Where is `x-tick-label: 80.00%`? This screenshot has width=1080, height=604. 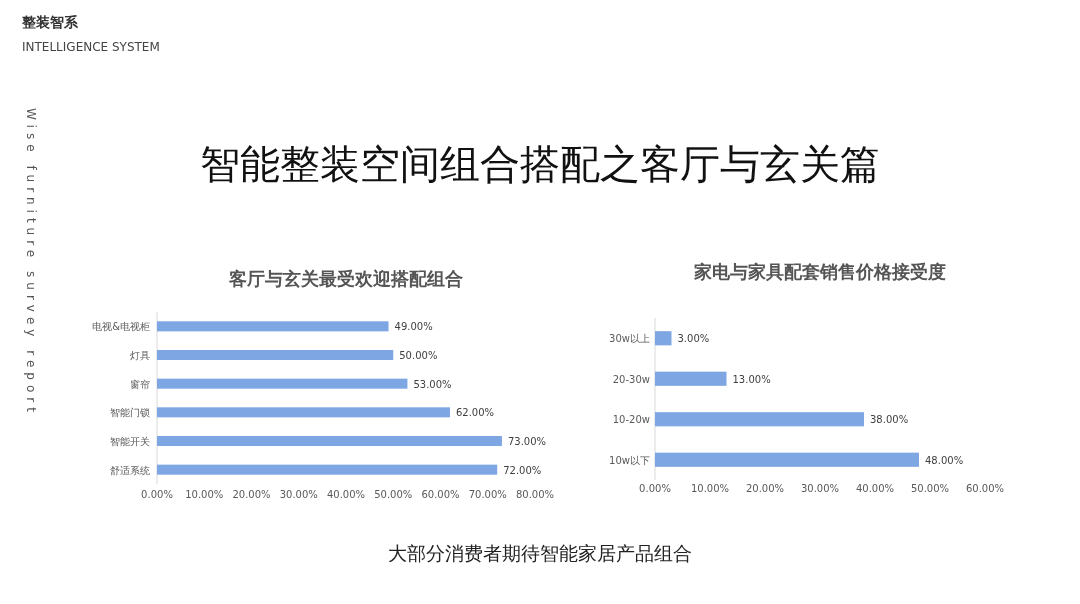 x-tick-label: 80.00% is located at coordinates (535, 494).